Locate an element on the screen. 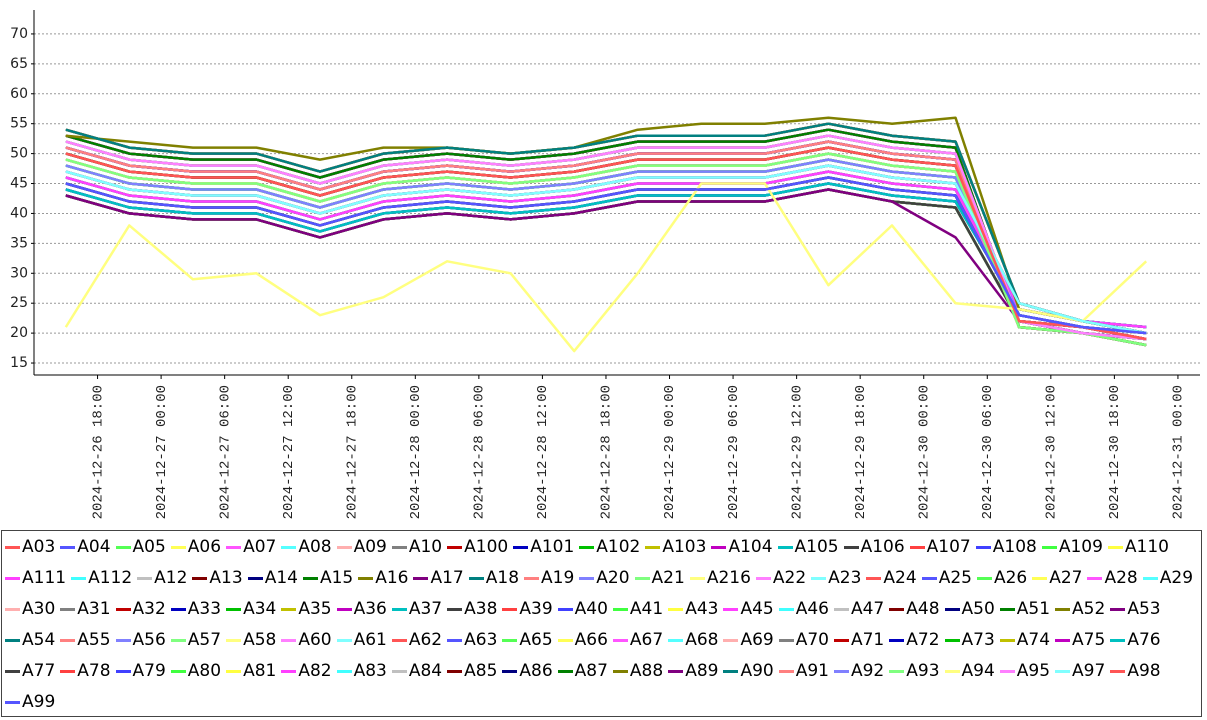  legend-item: A36 is located at coordinates (361, 609).